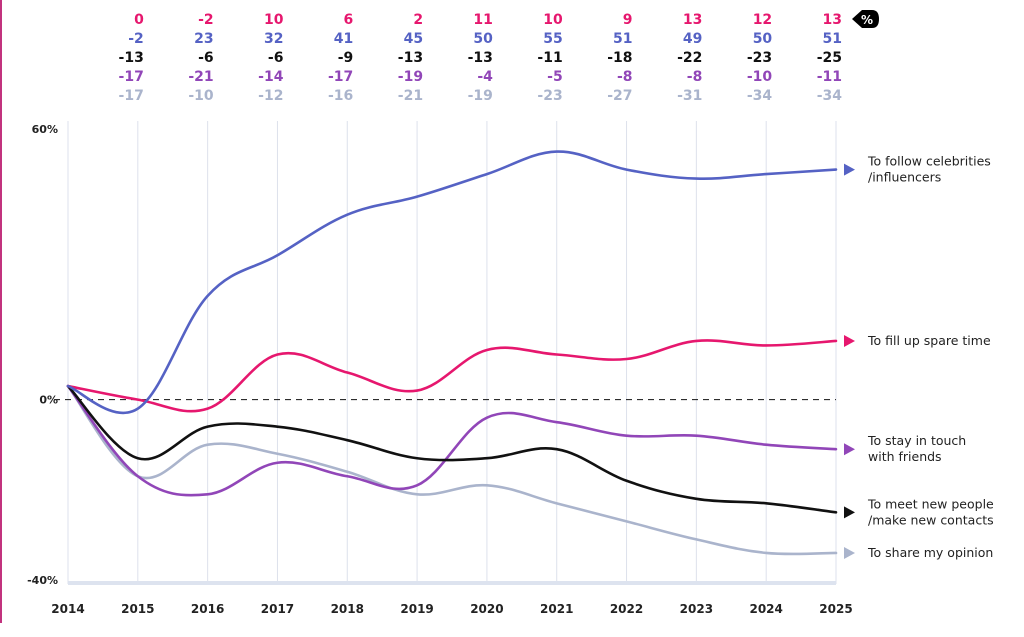  I want to click on table-value: -12, so click(270, 96).